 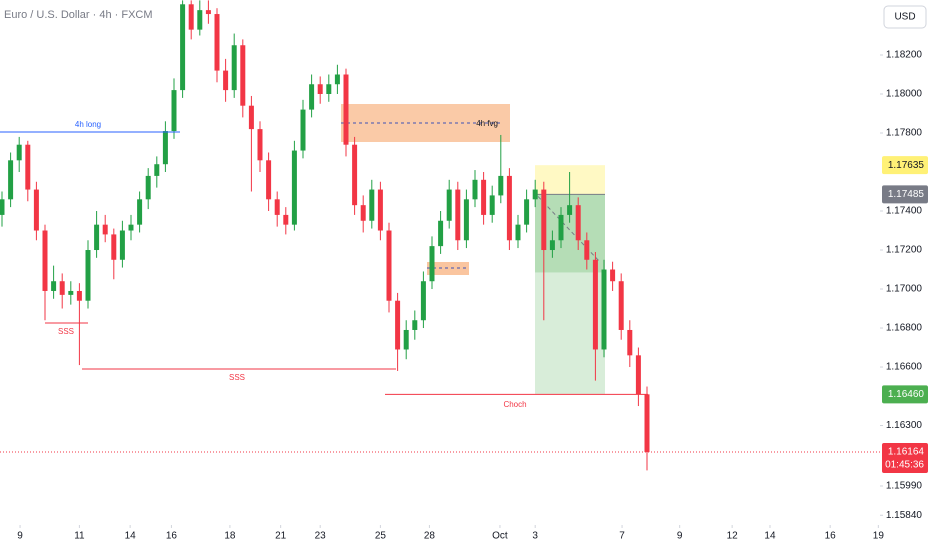 I want to click on y-tick-label: 1.16600, so click(x=904, y=367).